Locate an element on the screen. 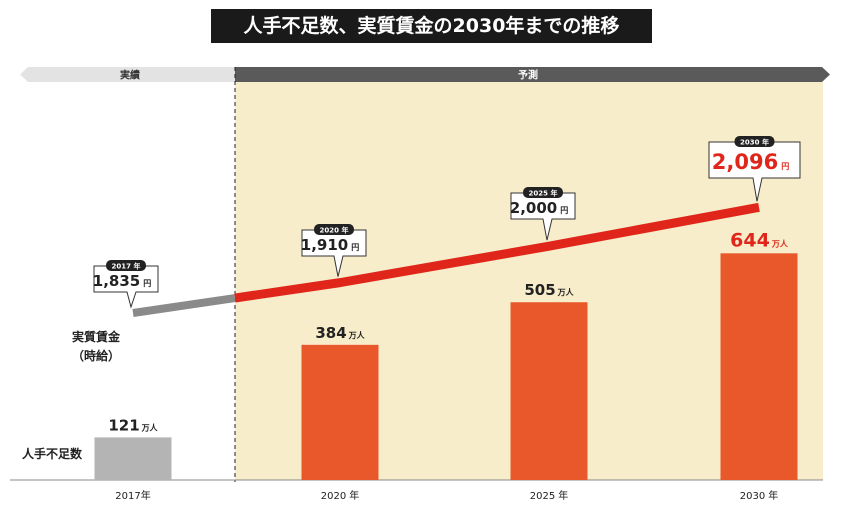 This screenshot has height=508, width=850. wage-row-label: 実質賃金 is located at coordinates (96, 336).